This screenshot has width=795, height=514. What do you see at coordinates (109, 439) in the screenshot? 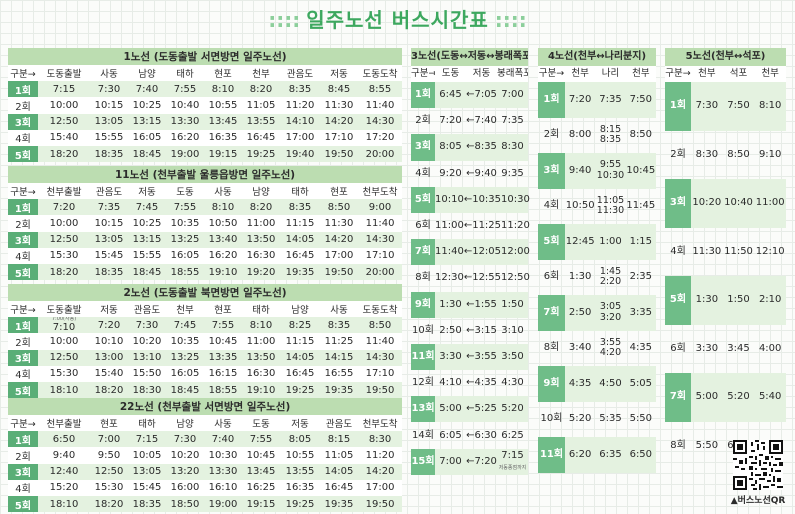
I see `time-cell: 7:00` at bounding box center [109, 439].